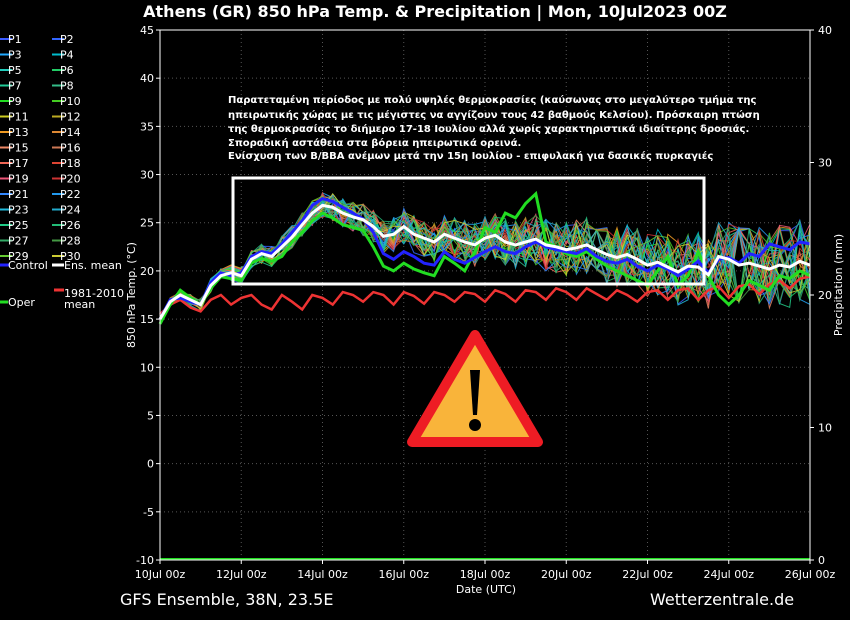 The height and width of the screenshot is (620, 850). I want to click on legend-label: P22, so click(70, 194).